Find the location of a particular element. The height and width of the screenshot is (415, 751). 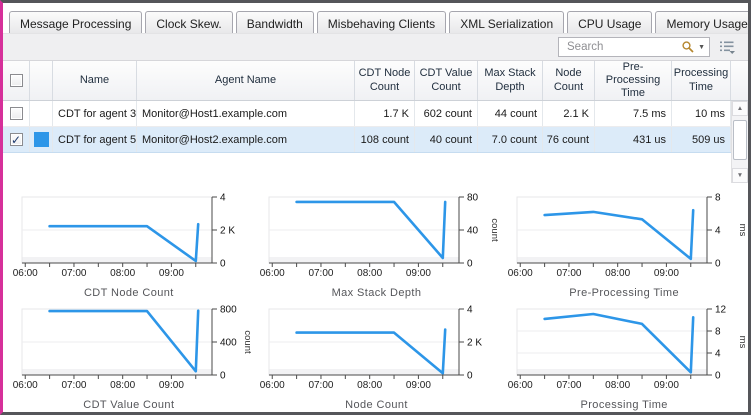

cell-cdt-value-count: 602 count is located at coordinates (446, 113).